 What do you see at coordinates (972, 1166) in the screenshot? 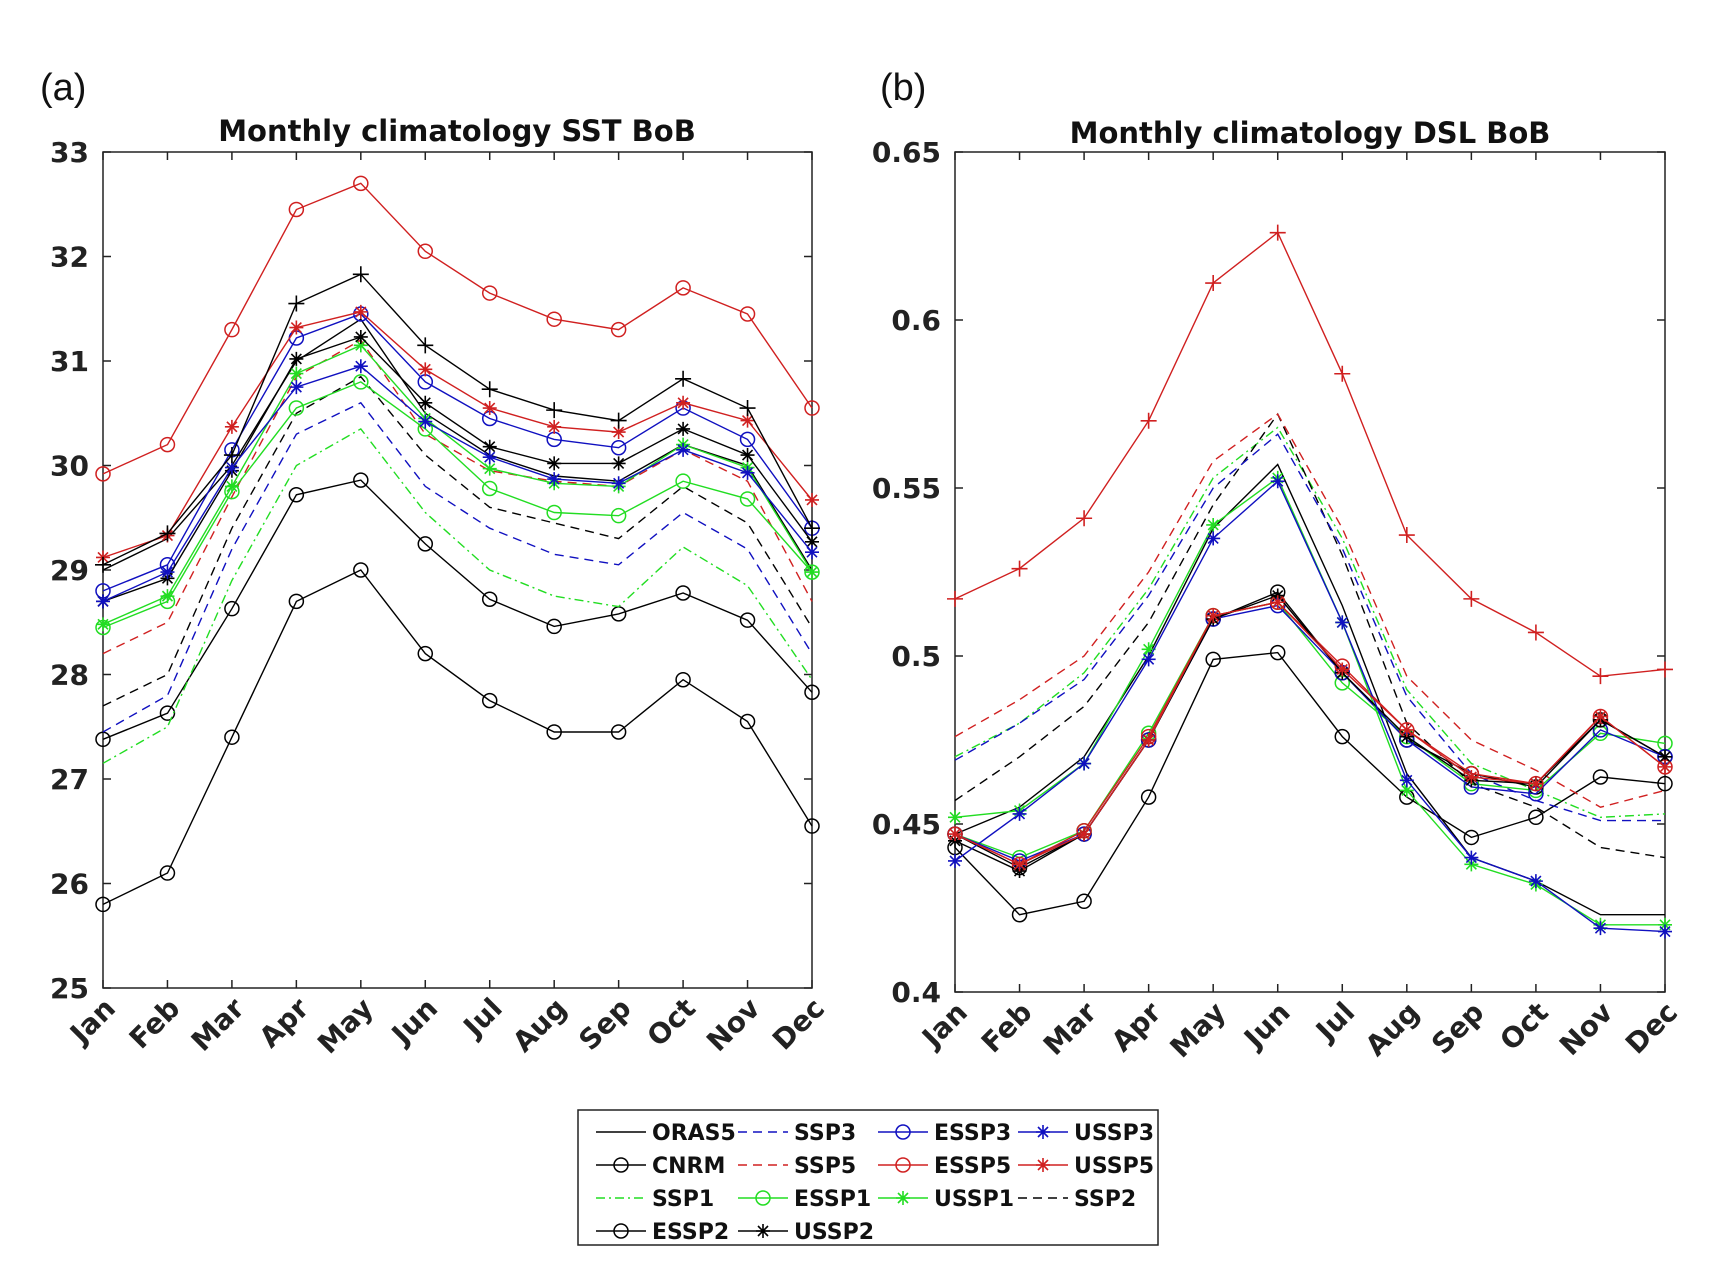
I see `legend-label: ESSP5` at bounding box center [972, 1166].